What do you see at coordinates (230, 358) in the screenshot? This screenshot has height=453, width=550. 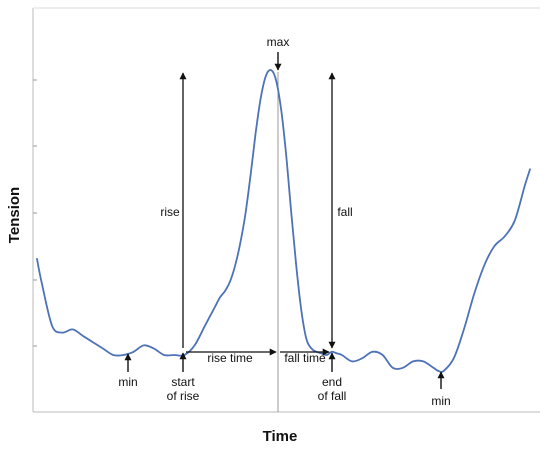 I see `annotation-label: rise time` at bounding box center [230, 358].